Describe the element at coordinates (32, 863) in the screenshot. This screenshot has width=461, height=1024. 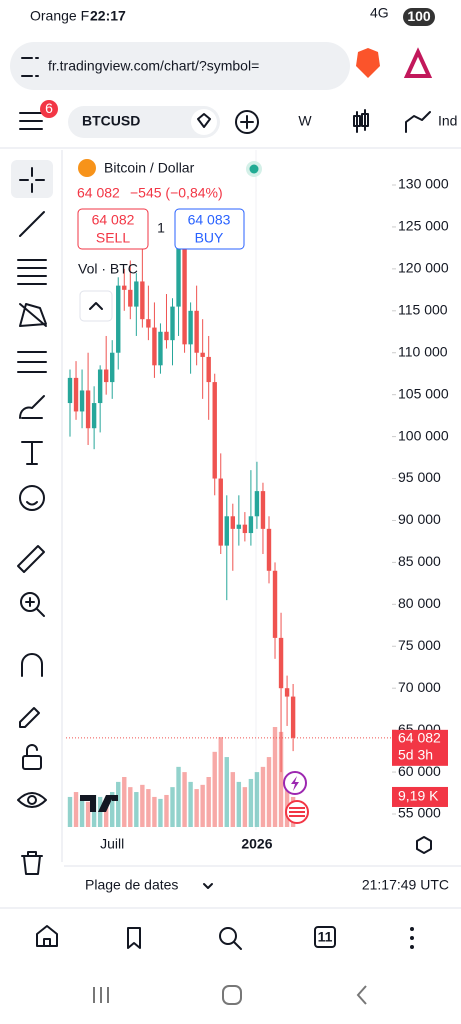
I see `trash` at that location.